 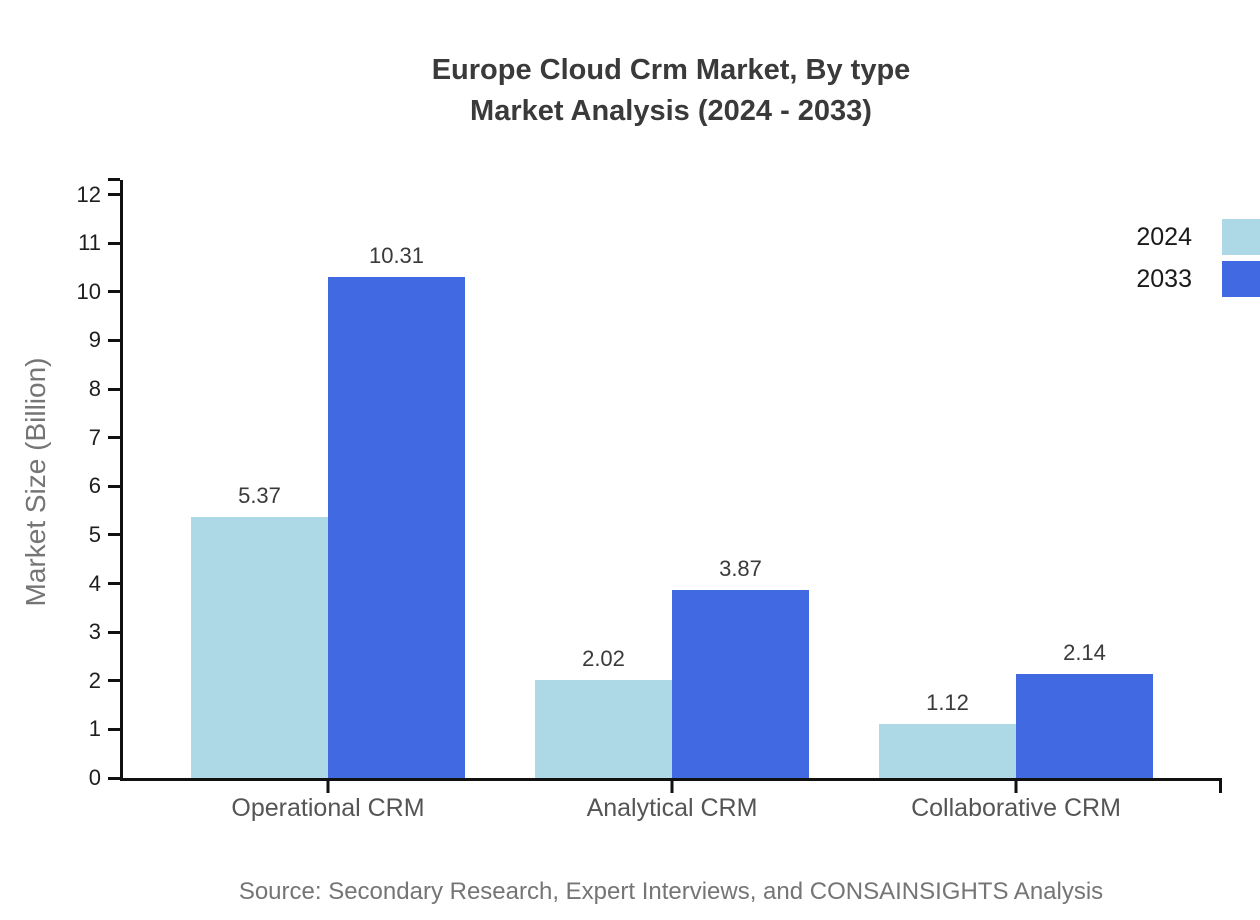 I want to click on bar-2024-collaborative-crm, so click(x=947, y=750).